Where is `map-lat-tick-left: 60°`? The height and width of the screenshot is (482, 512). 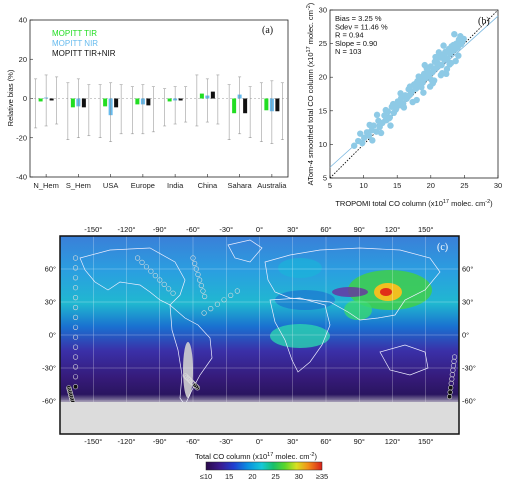
map-lat-tick-left: 60° is located at coordinates (50, 269).